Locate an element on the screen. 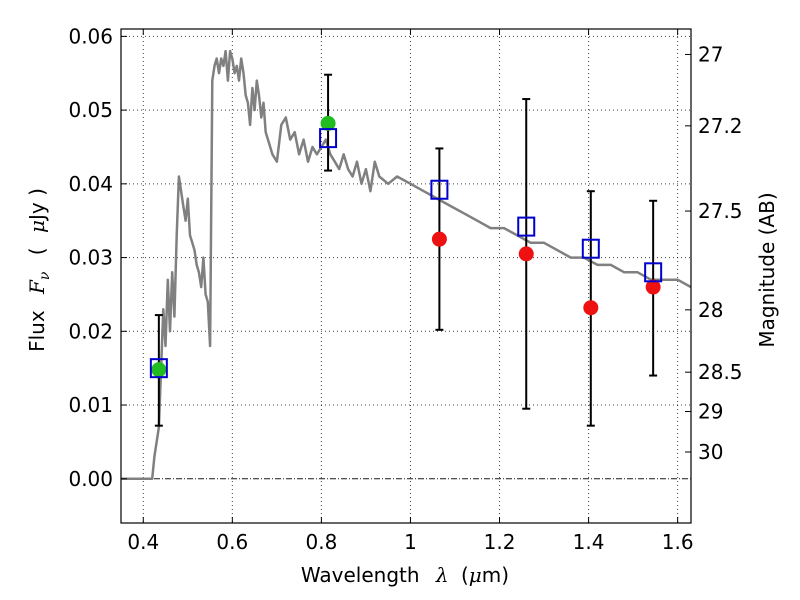 Image resolution: width=800 pixels, height=600 pixels. x-axis-label-word: Wavelength is located at coordinates (360, 575).